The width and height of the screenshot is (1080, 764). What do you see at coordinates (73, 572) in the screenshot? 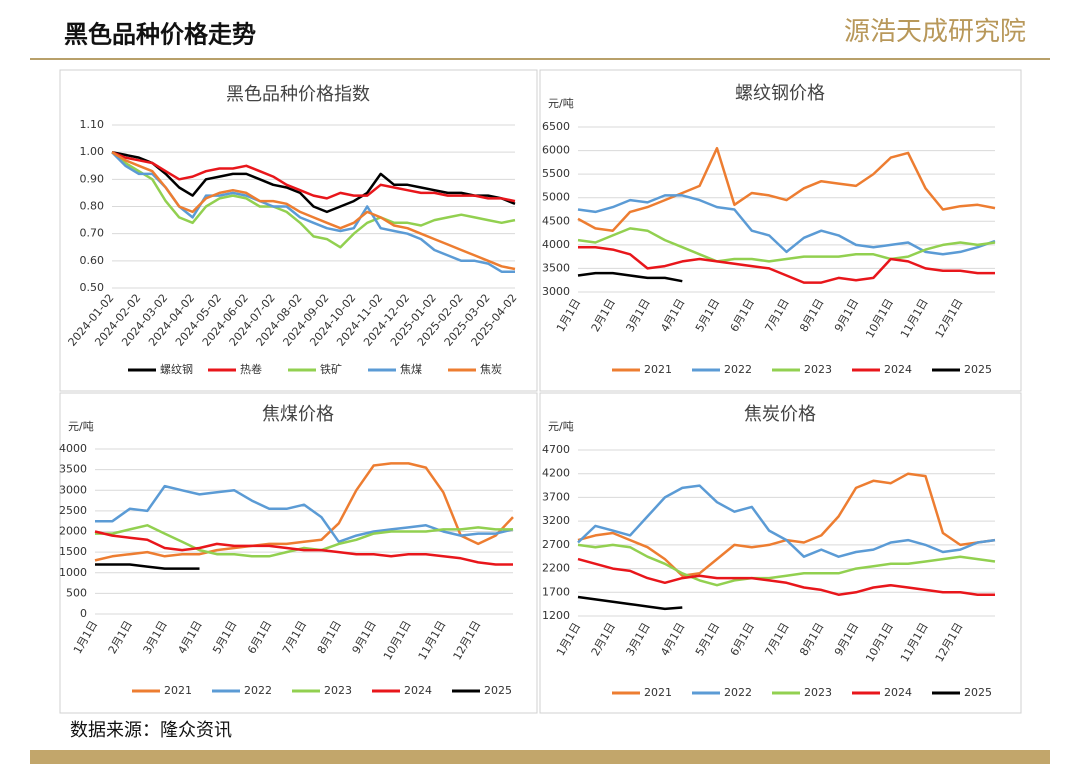
I see `y-tick-label: 1000` at bounding box center [73, 572].